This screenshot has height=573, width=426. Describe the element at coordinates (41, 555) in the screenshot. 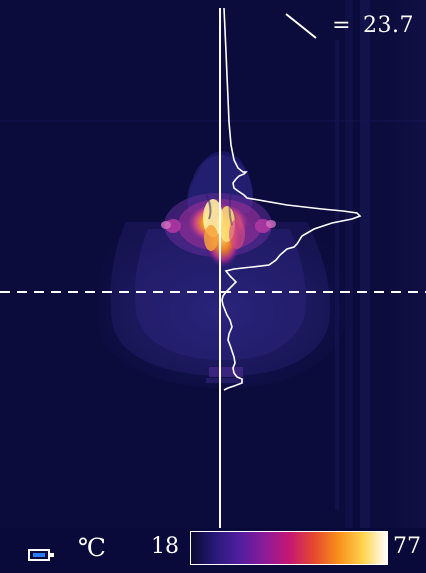

I see `battery-icon` at that location.